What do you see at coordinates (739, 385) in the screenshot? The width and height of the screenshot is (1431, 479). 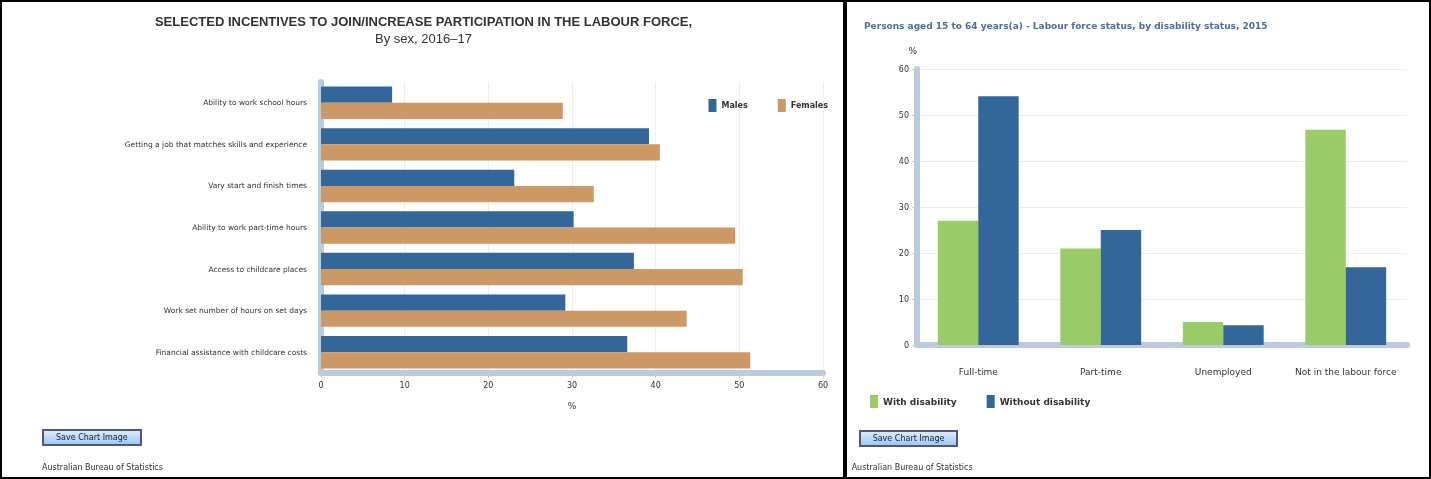 I see `x-tick-label: 50` at bounding box center [739, 385].